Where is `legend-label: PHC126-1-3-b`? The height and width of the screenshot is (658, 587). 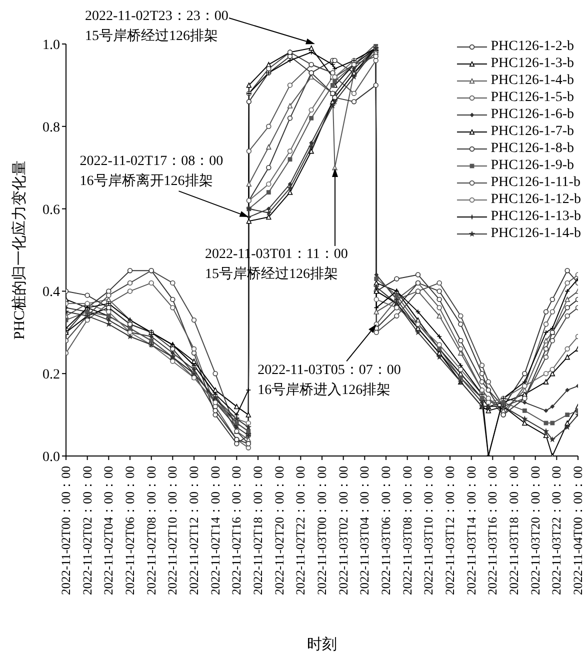
legend-label: PHC126-1-3-b is located at coordinates (532, 63).